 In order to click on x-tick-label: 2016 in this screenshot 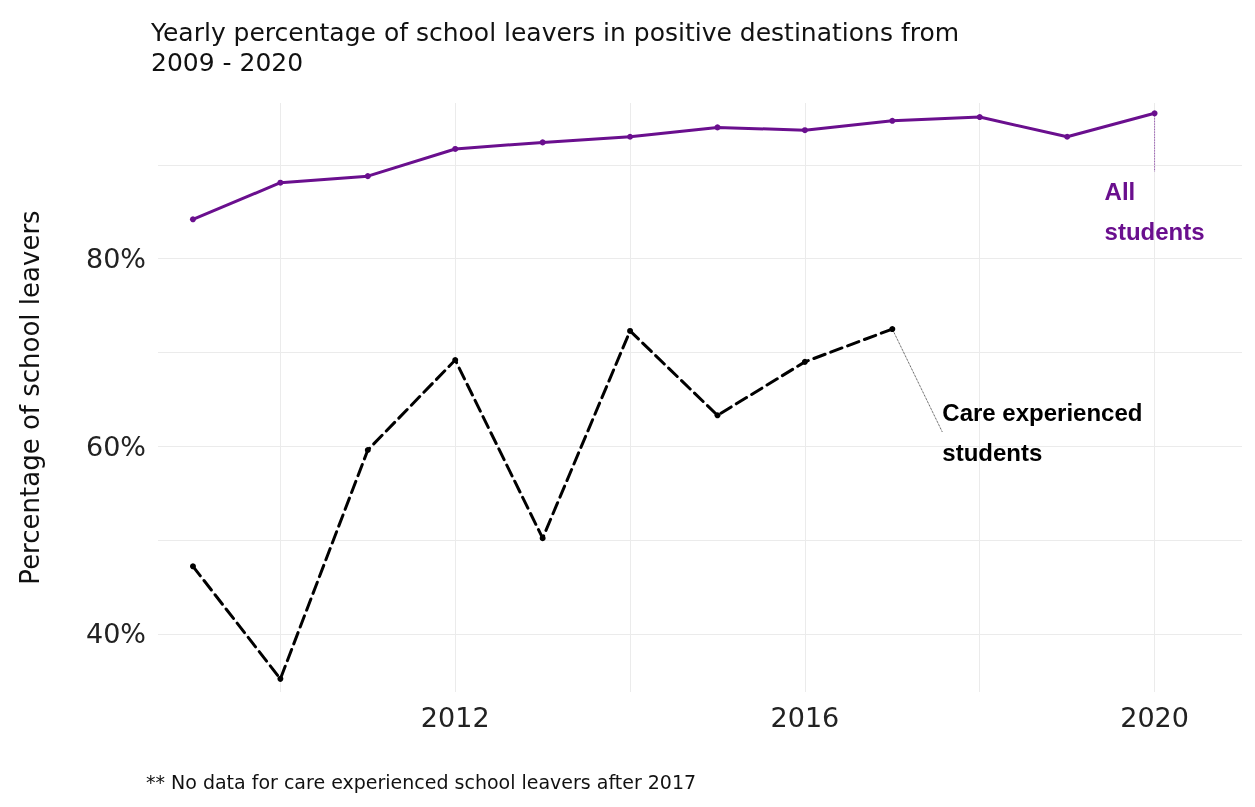, I will do `click(805, 717)`.